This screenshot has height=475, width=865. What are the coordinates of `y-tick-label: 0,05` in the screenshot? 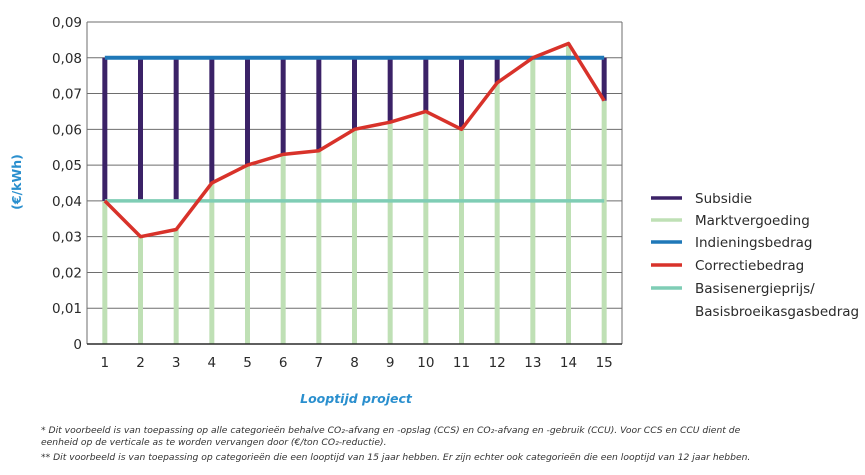 It's located at (67, 166).